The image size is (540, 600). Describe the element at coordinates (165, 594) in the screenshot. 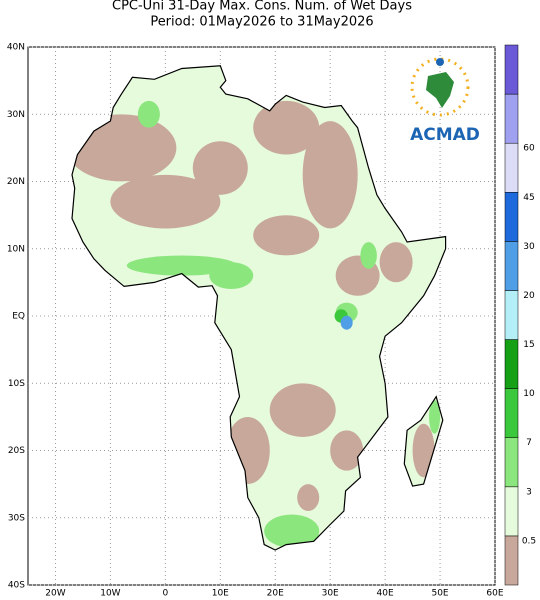

I see `x-tick-label: 0` at that location.